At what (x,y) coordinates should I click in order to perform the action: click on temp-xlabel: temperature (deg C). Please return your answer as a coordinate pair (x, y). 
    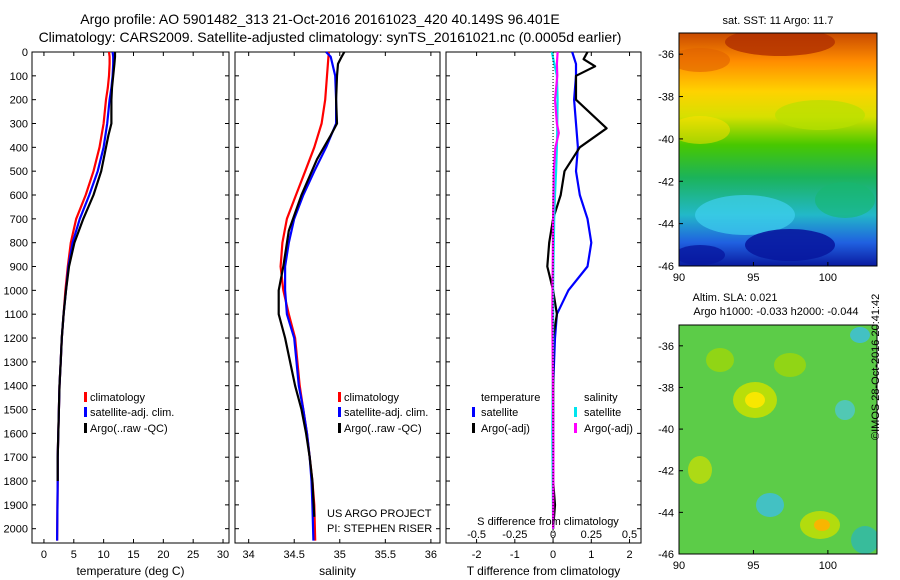
    Looking at the image, I should click on (130, 571).